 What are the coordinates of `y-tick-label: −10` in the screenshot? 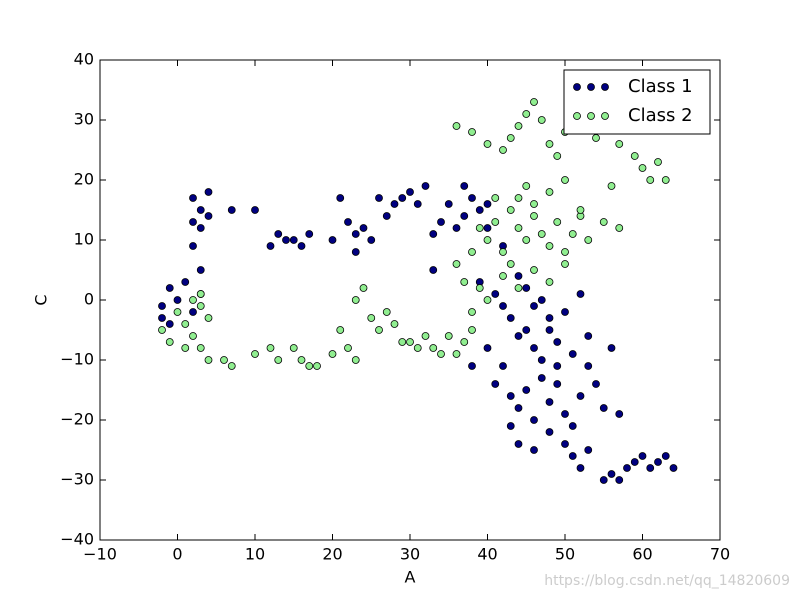 It's located at (77, 359).